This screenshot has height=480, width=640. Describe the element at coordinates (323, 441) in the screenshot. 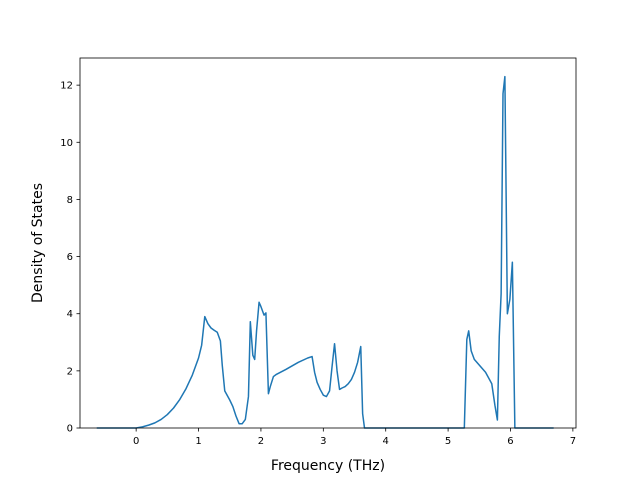

I see `x-tick-label: 3` at that location.